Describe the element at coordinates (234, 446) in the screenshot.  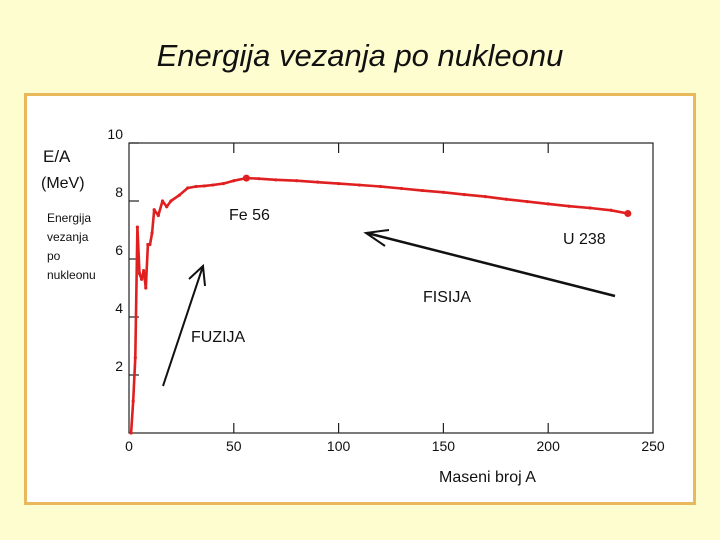
I see `x-tick-label-50: 50` at that location.